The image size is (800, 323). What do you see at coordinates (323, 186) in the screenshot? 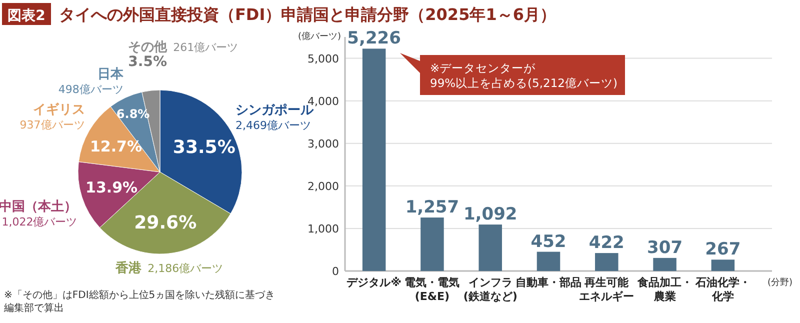
I see `y-tick-label: 2,000` at bounding box center [323, 186].